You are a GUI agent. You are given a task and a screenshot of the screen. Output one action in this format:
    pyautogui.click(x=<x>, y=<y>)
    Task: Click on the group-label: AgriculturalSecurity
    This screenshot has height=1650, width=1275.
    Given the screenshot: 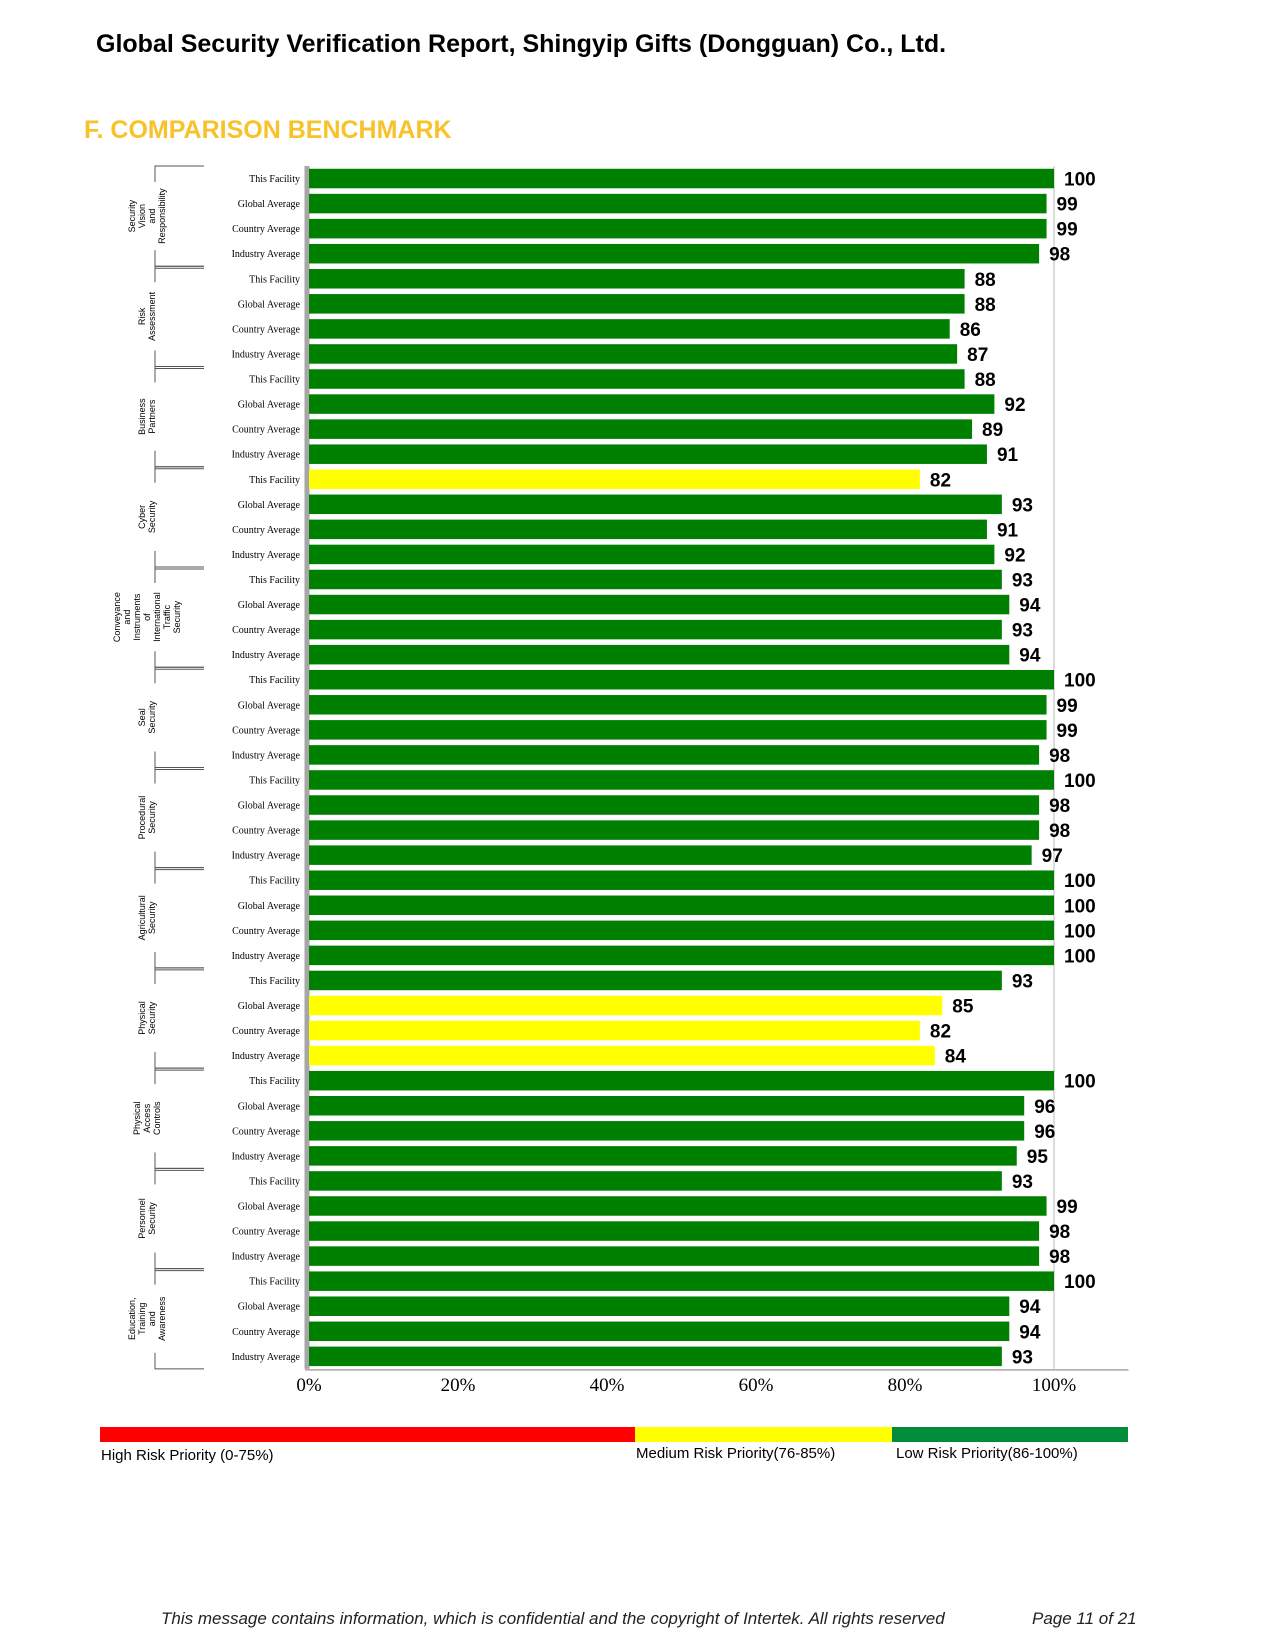 What is the action you would take?
    pyautogui.click(x=147, y=917)
    